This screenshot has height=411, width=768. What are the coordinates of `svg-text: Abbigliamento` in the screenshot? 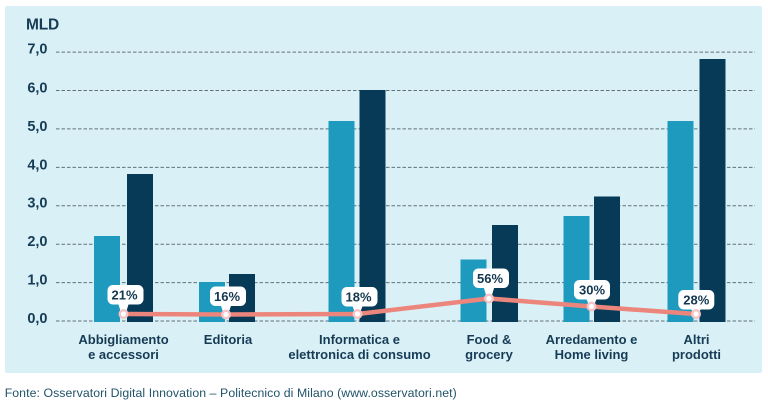 It's located at (123, 339).